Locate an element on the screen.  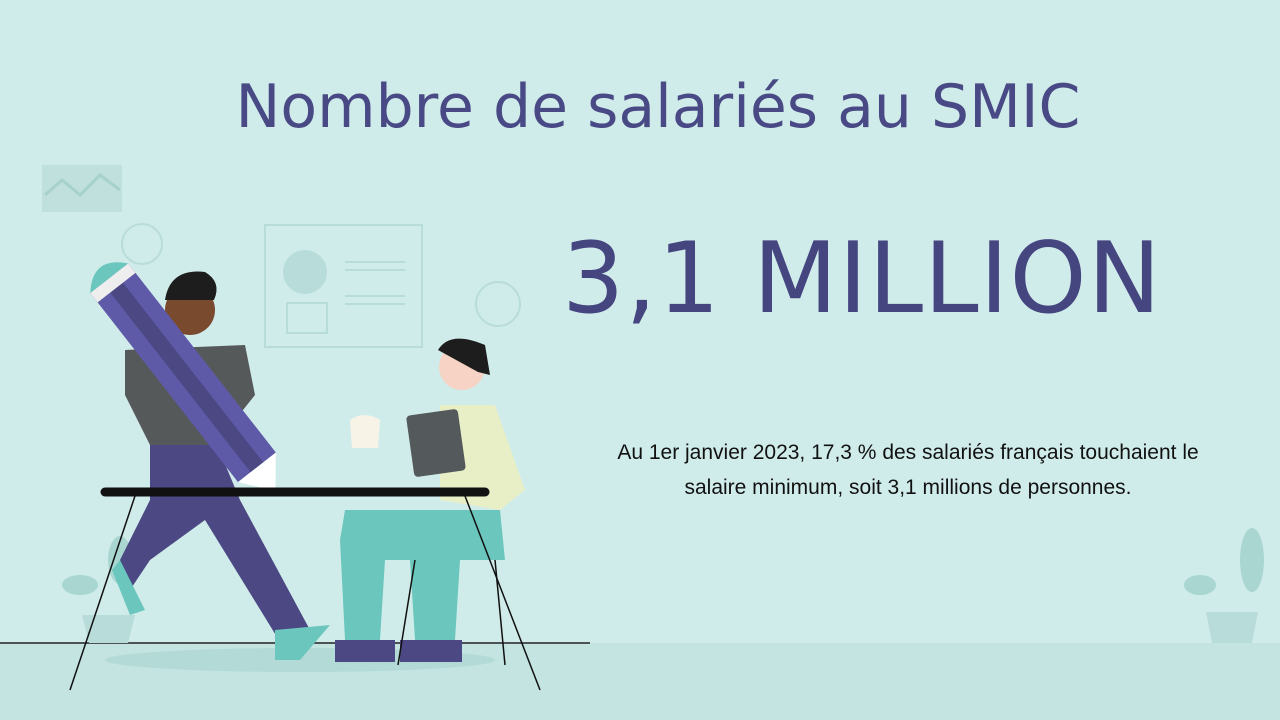
text-lines is located at coordinates (375, 283).